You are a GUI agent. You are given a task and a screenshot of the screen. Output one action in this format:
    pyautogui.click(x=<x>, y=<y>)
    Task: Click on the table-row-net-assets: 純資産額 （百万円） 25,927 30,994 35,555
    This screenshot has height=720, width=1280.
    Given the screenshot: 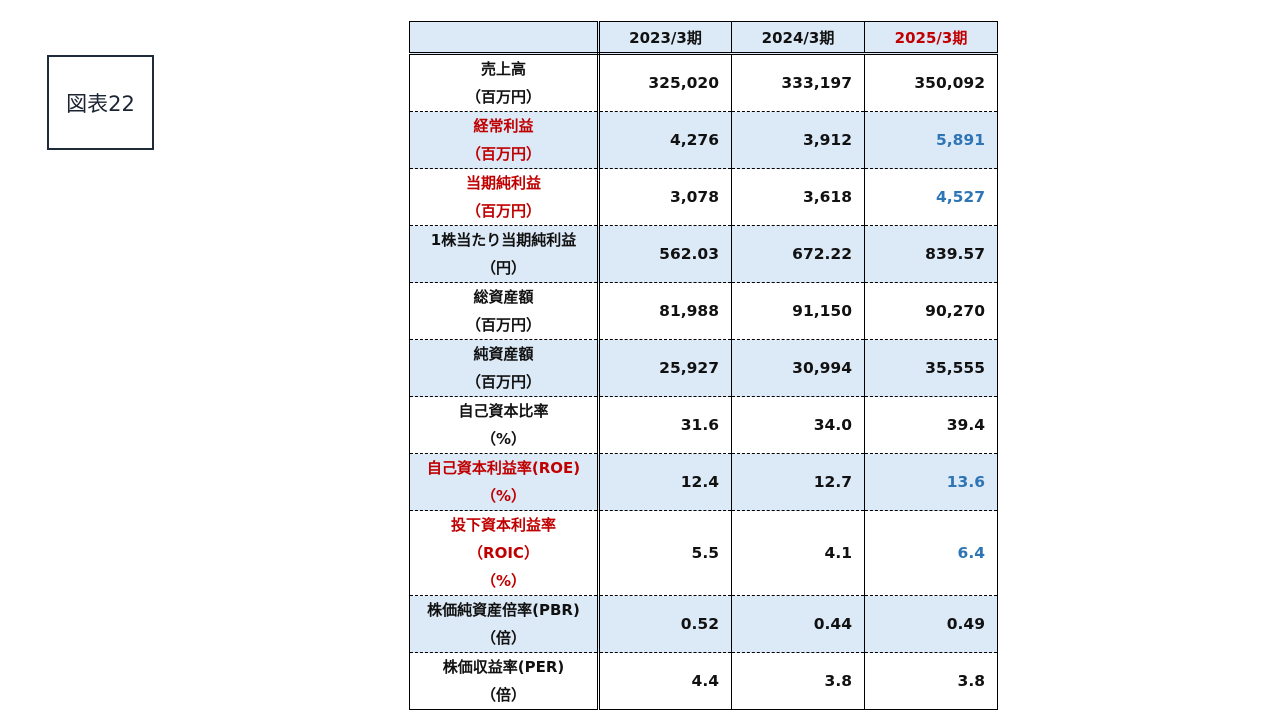 What is the action you would take?
    pyautogui.click(x=703, y=368)
    